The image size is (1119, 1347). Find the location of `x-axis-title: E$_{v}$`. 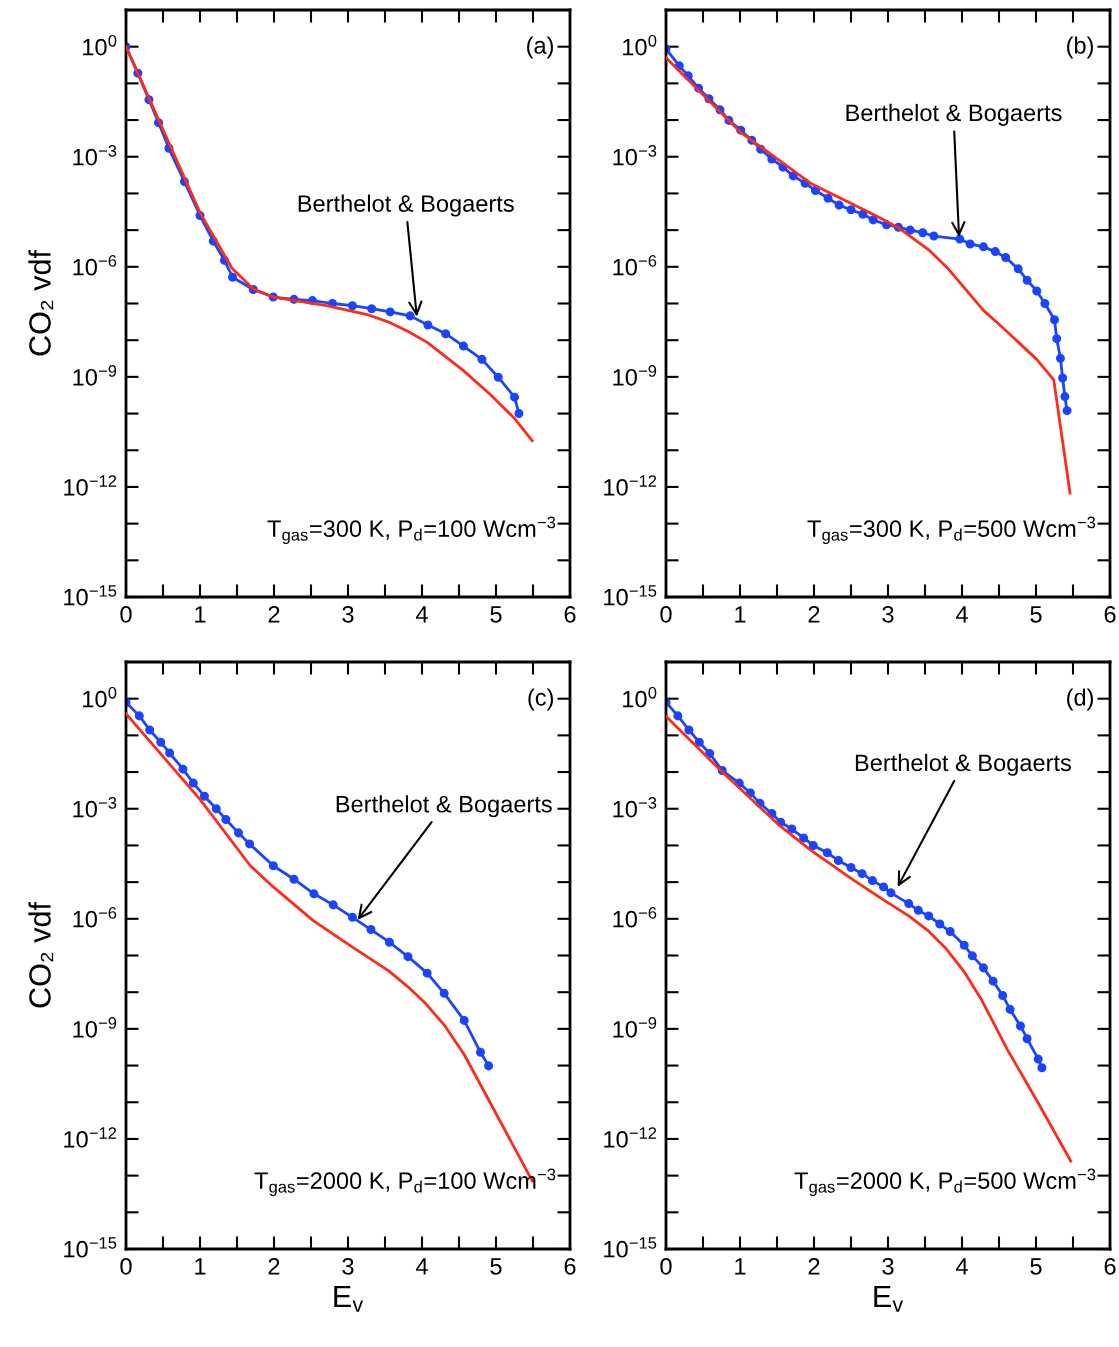

x-axis-title: E$_{v}$ is located at coordinates (889, 1298).